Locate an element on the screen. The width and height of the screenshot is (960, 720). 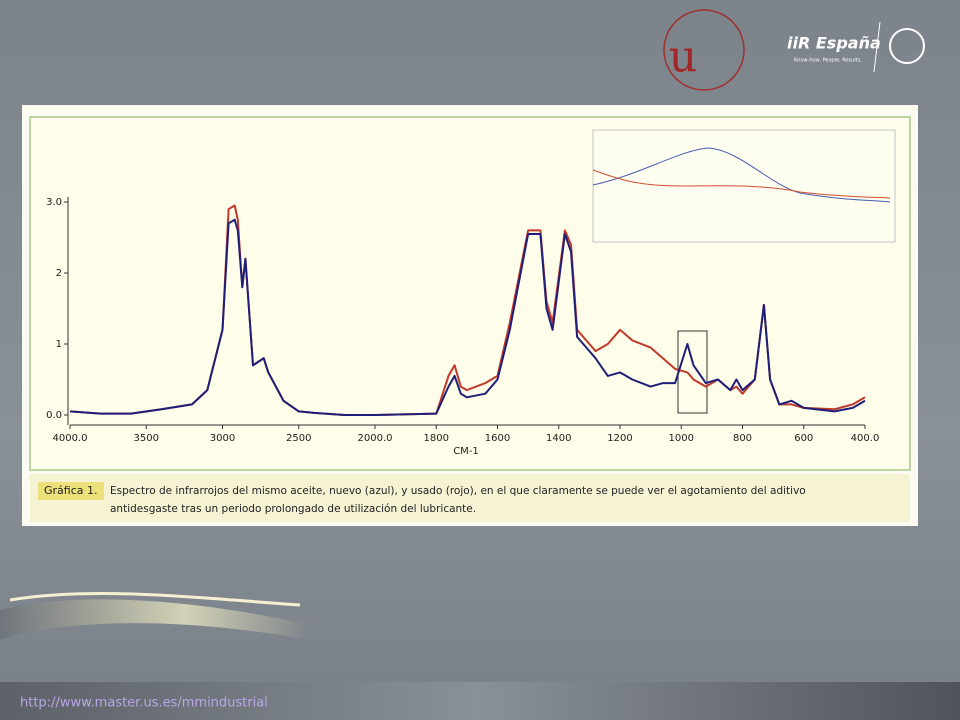
logo-tagline: Know-how. People. Results. is located at coordinates (828, 61).